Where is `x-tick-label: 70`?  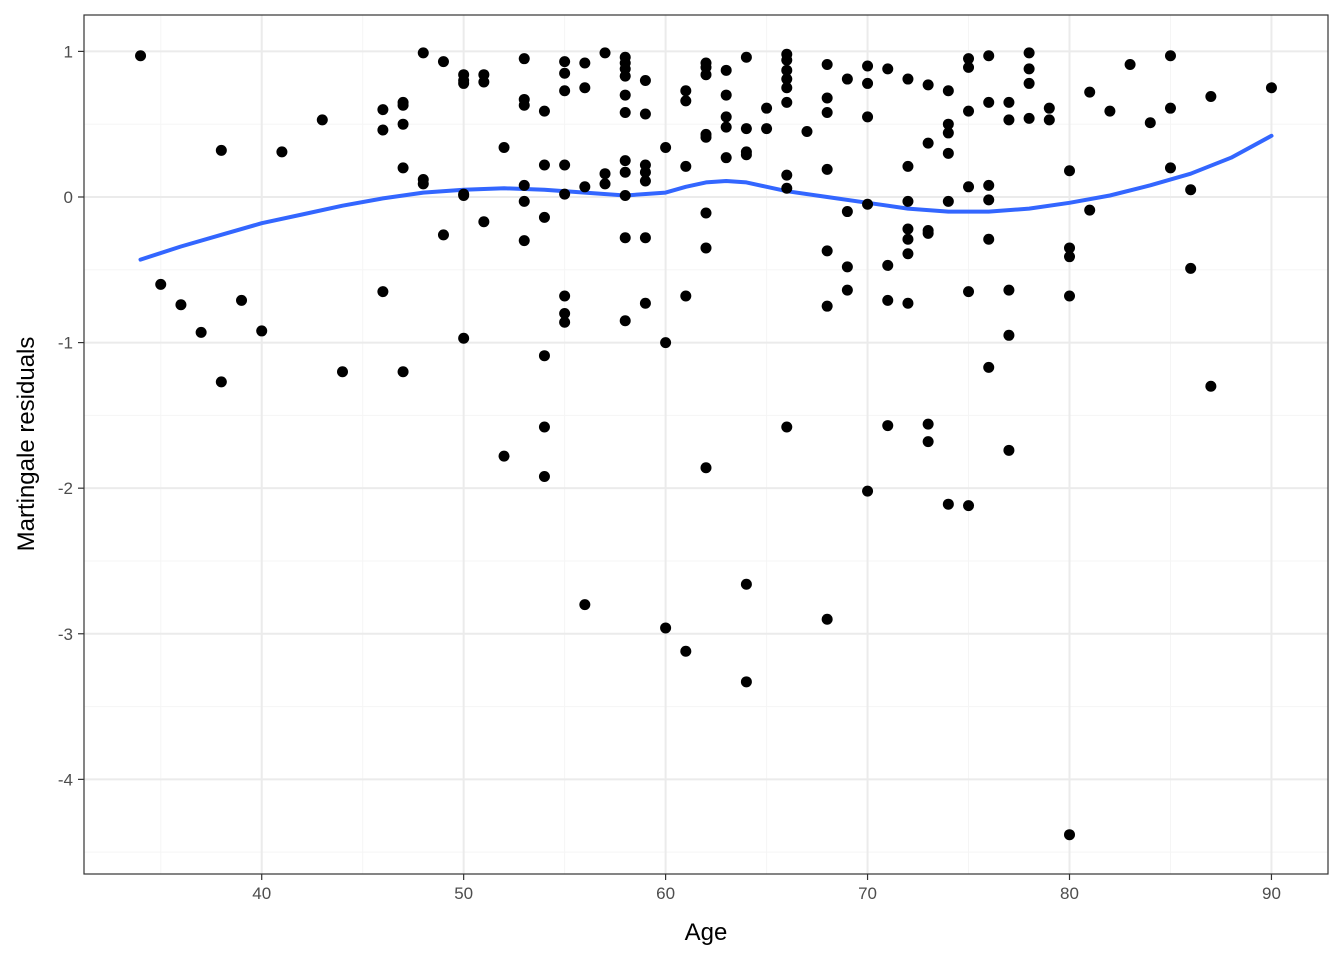
x-tick-label: 70 is located at coordinates (867, 893).